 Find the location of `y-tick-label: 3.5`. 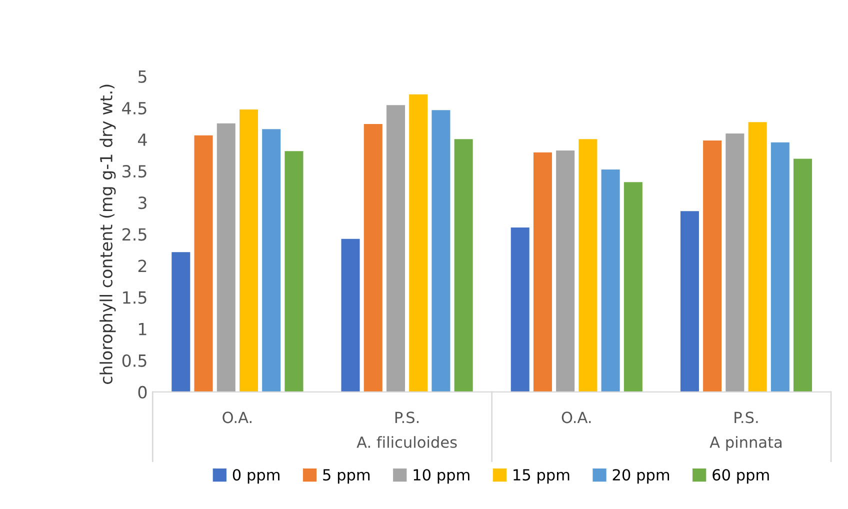

y-tick-label: 3.5 is located at coordinates (134, 171).